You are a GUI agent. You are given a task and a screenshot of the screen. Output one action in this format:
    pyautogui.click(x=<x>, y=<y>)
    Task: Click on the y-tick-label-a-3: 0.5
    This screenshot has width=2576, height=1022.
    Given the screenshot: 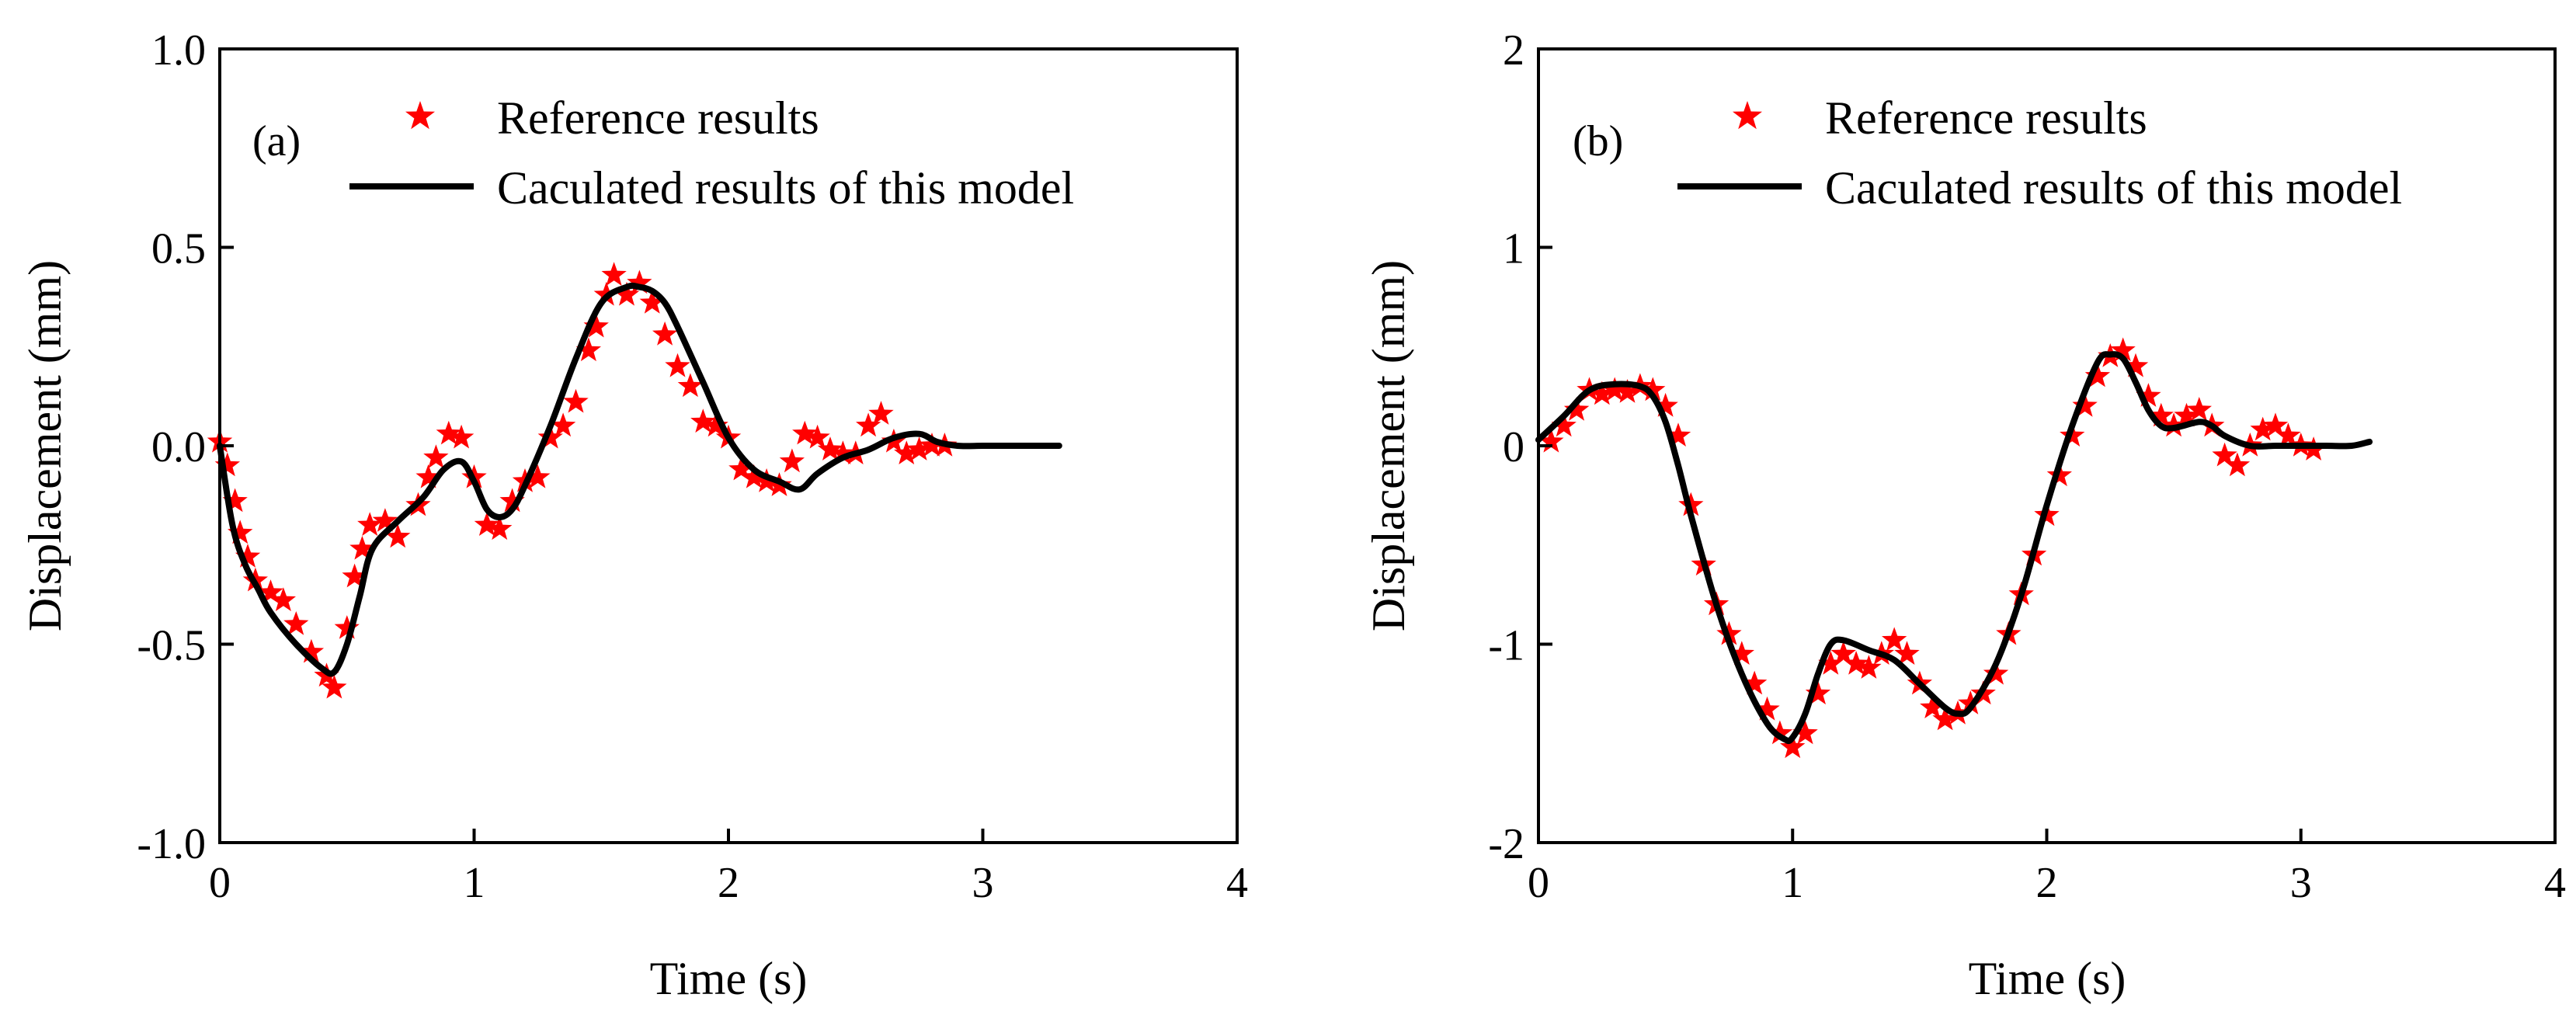 What is the action you would take?
    pyautogui.click(x=178, y=249)
    